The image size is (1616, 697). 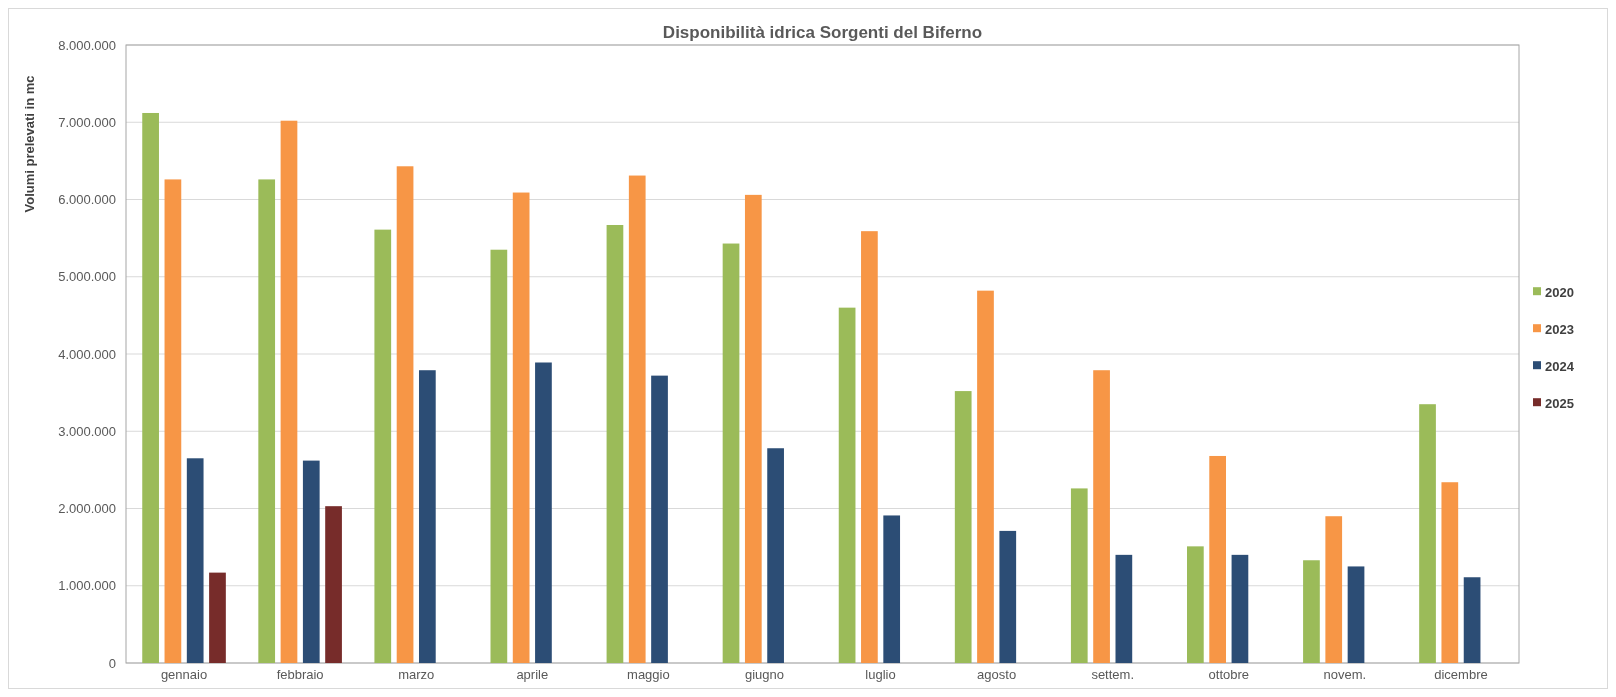 I want to click on legend-label: 2023, so click(x=1559, y=329).